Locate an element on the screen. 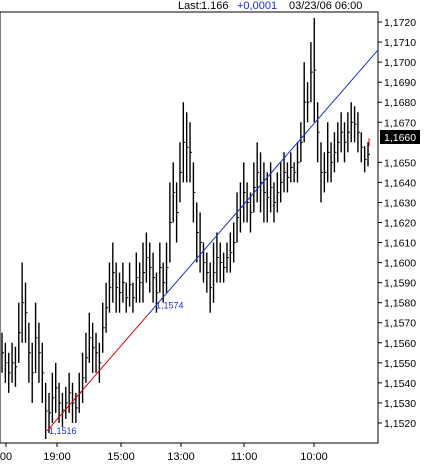 Image resolution: width=424 pixels, height=469 pixels. trendline-red is located at coordinates (97, 373).